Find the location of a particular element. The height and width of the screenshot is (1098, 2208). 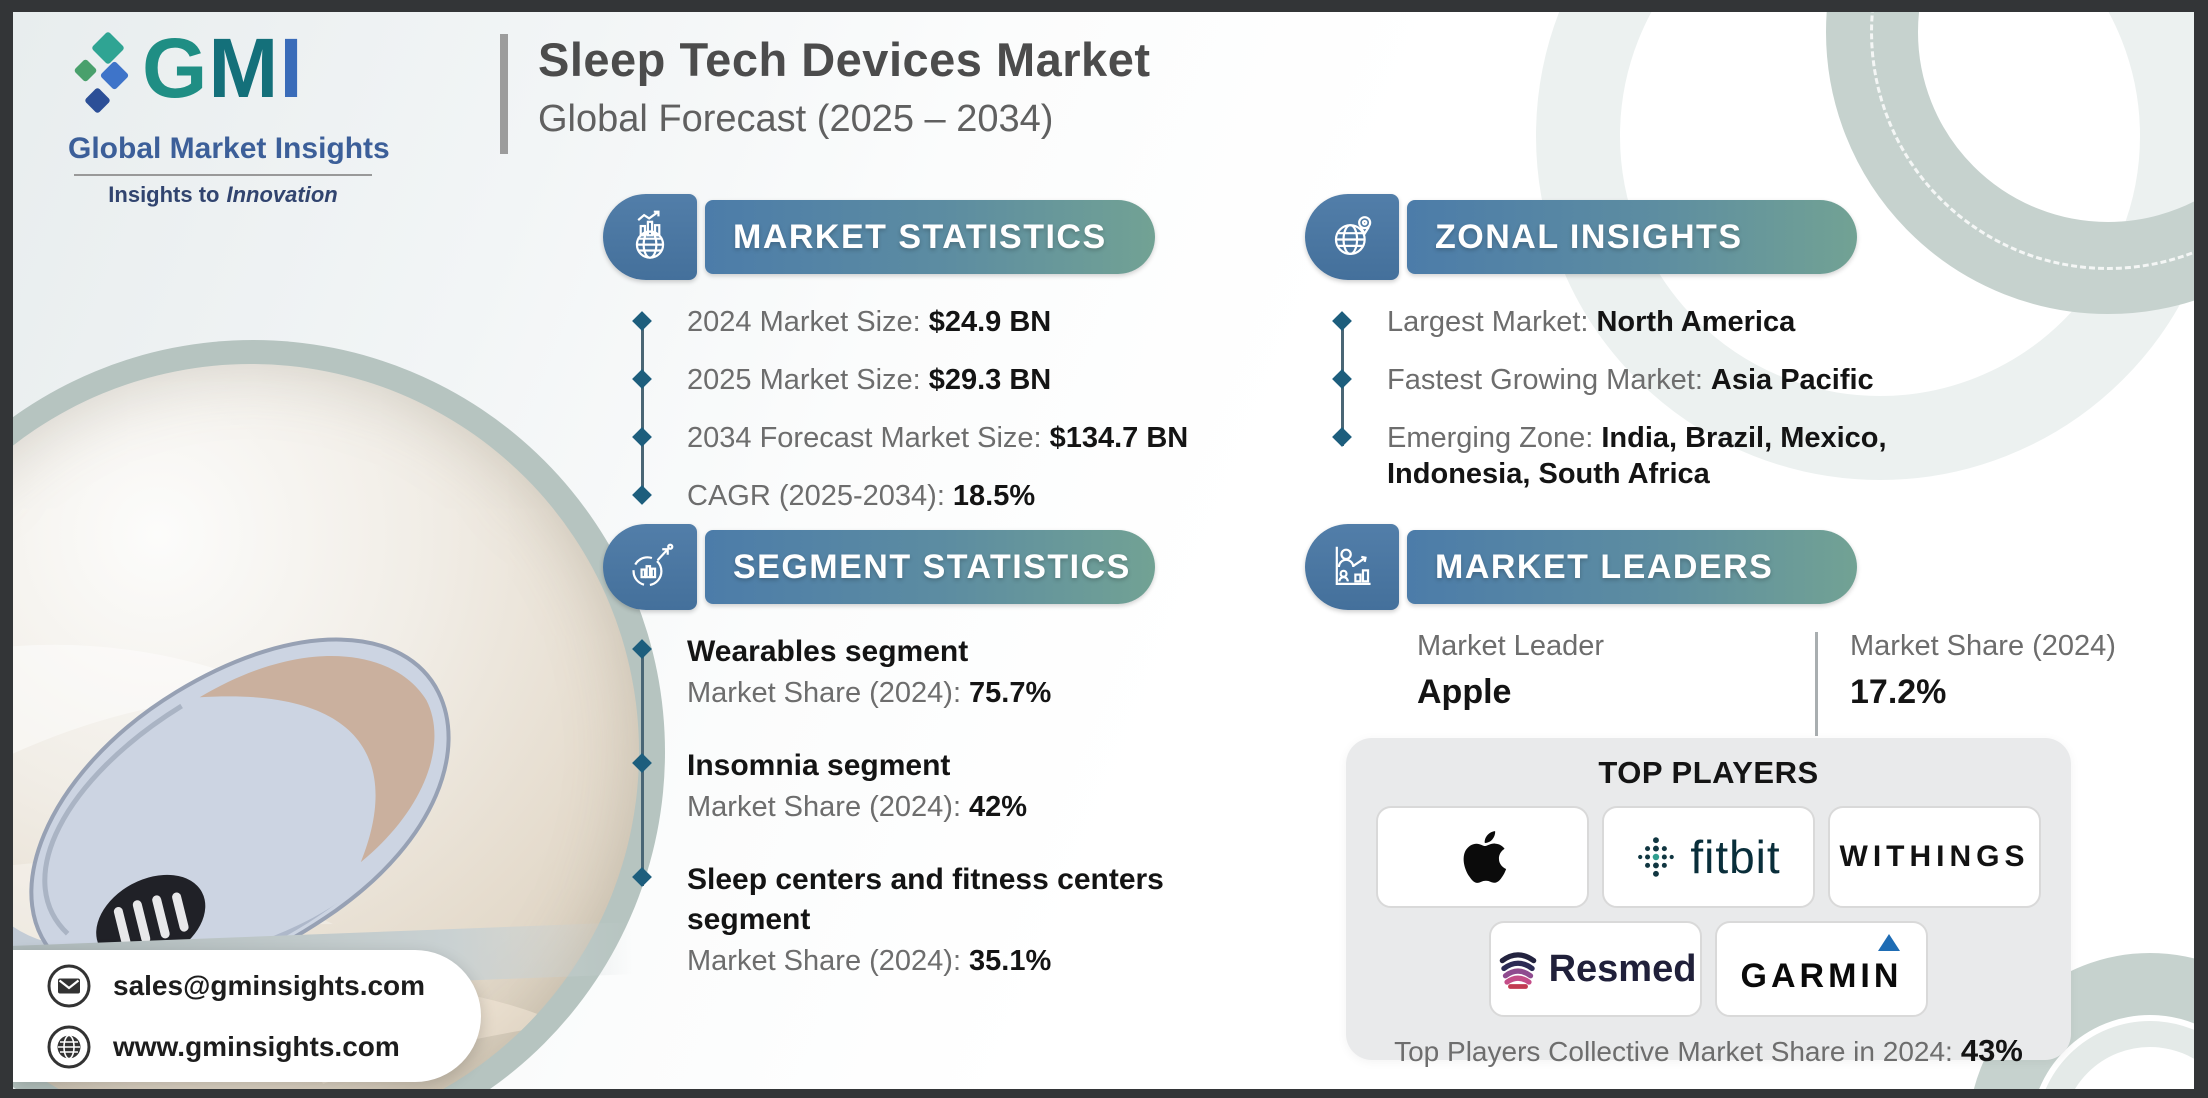

garmin-text: GARMIN is located at coordinates (1821, 975).